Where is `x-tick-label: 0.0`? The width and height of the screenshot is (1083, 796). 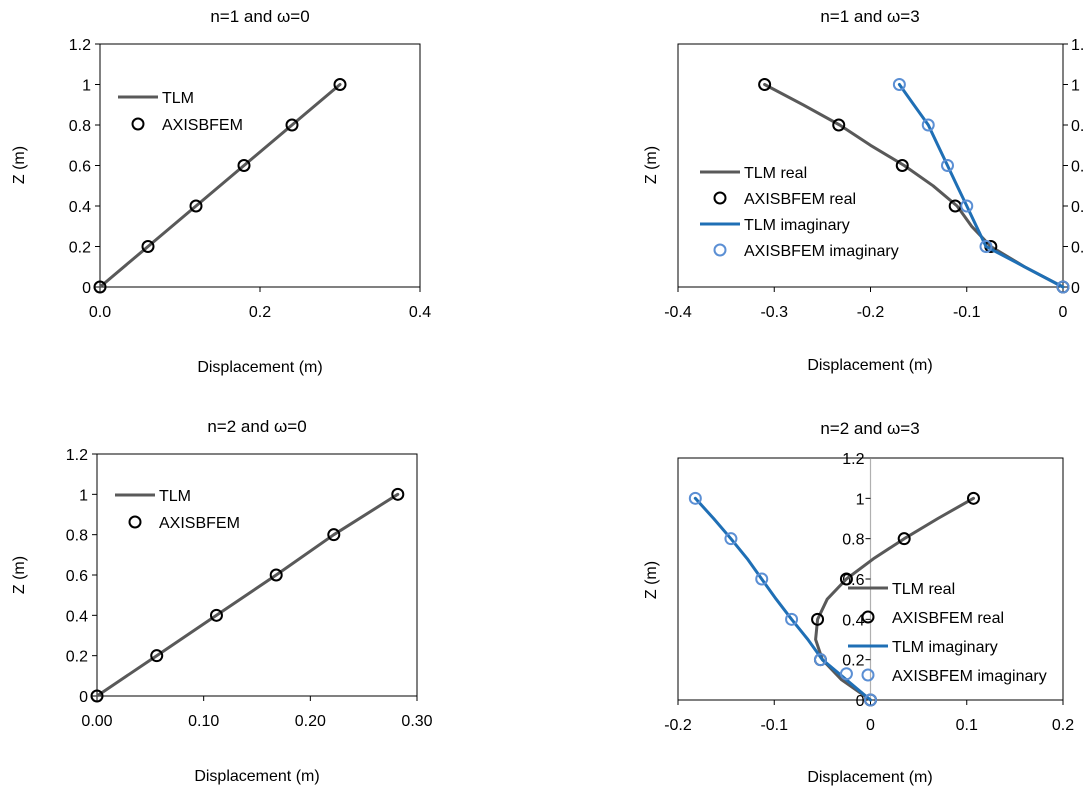
x-tick-label: 0.0 is located at coordinates (100, 312).